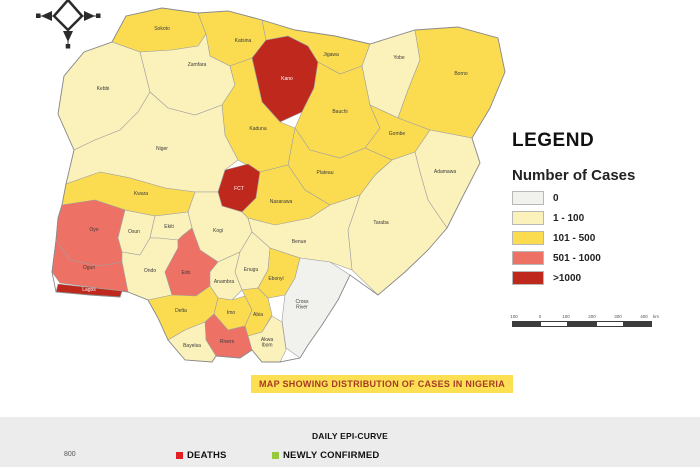 Image resolution: width=700 pixels, height=467 pixels. I want to click on state-label-cross-river: Cross River, so click(302, 305).